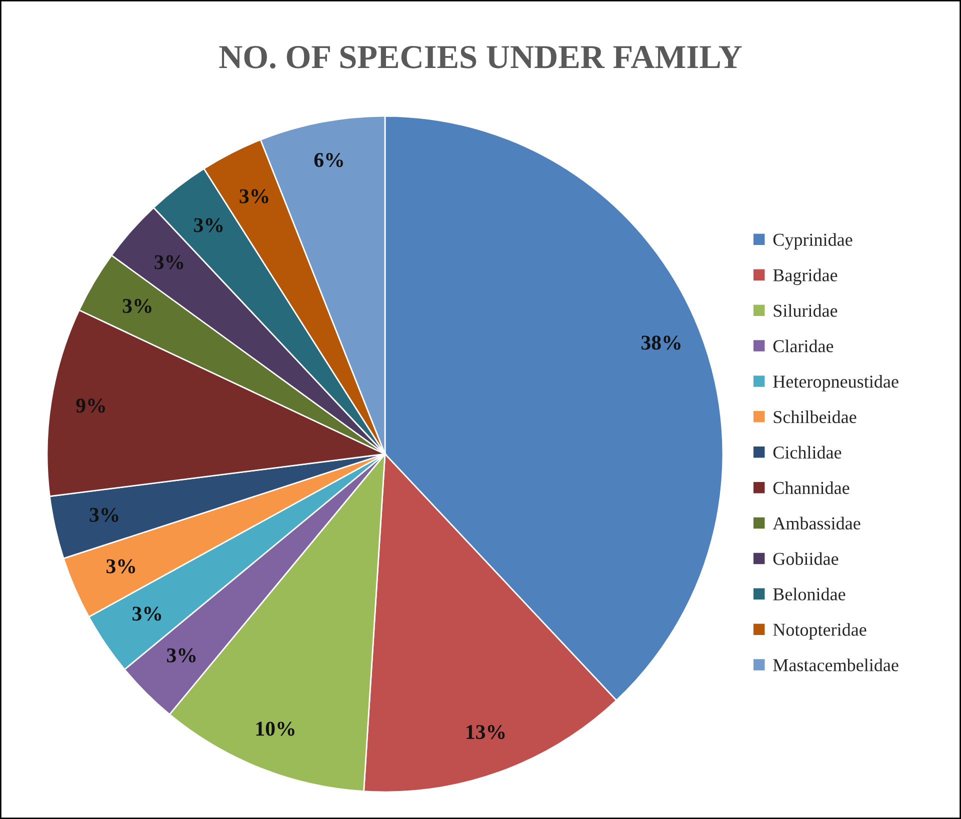 This screenshot has height=819, width=961. Describe the element at coordinates (812, 241) in the screenshot. I see `legend-label: Cyprinidae` at that location.